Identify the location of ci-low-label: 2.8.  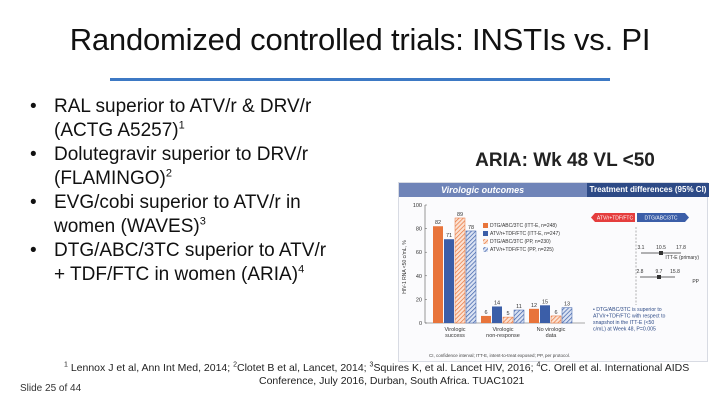
(640, 272).